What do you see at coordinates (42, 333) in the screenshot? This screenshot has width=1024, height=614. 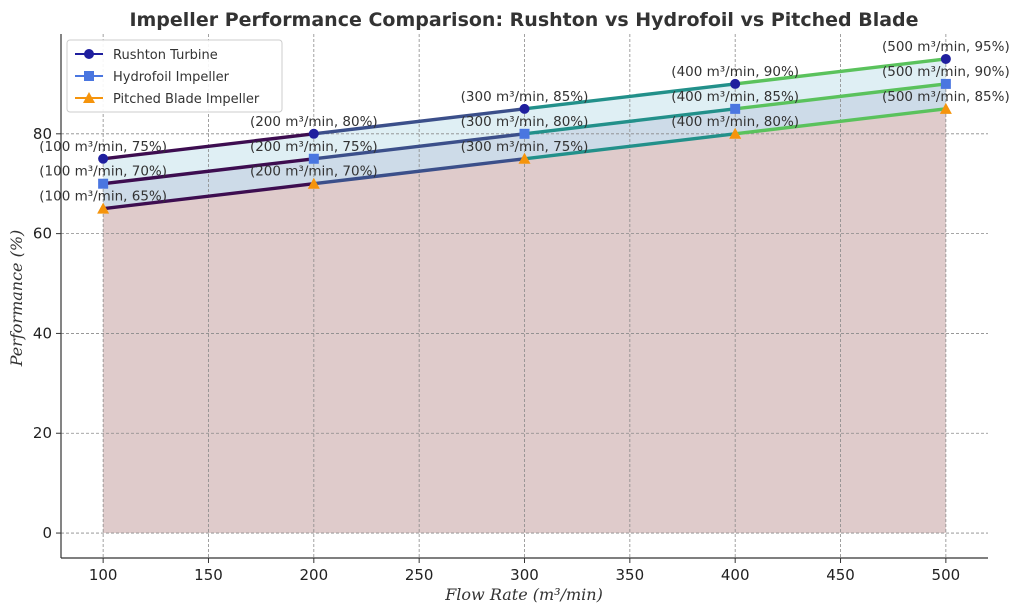 I see `y-tick-label: 40` at bounding box center [42, 333].